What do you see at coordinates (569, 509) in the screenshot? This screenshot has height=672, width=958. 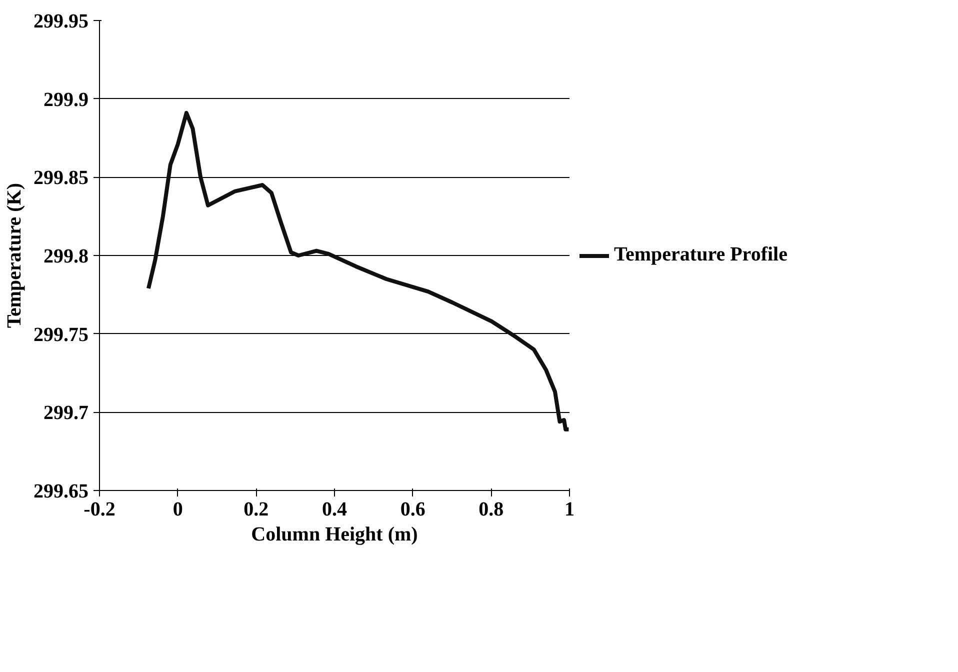 I see `x-tick-label: 1` at bounding box center [569, 509].